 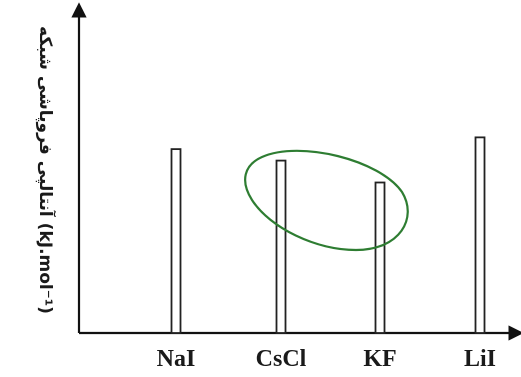 What do you see at coordinates (379, 359) in the screenshot?
I see `x-tick-label-kf: KF` at bounding box center [379, 359].